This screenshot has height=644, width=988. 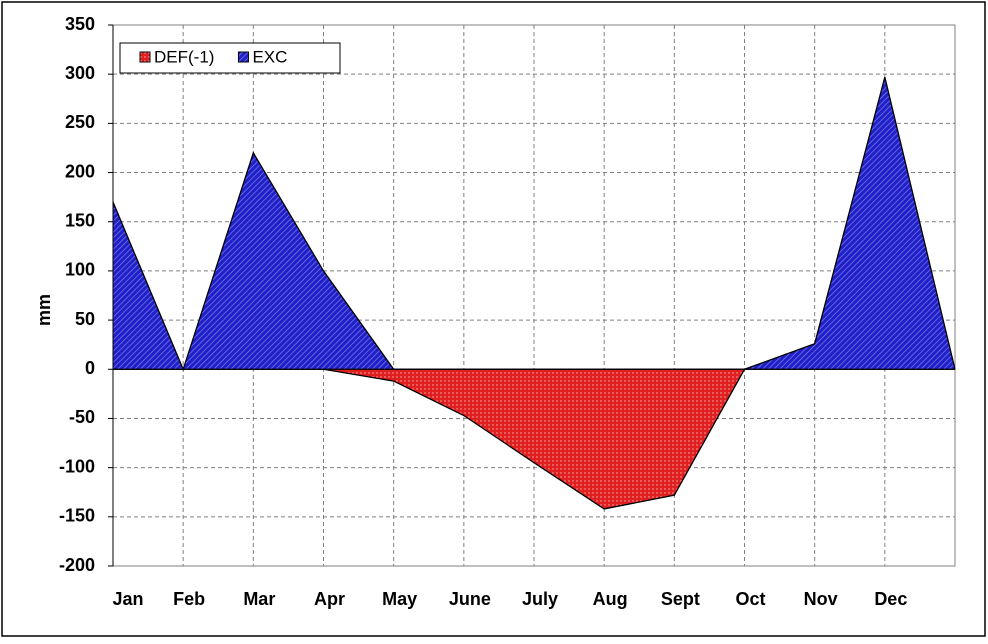 What do you see at coordinates (269, 56) in the screenshot?
I see `legend-label: EXC` at bounding box center [269, 56].